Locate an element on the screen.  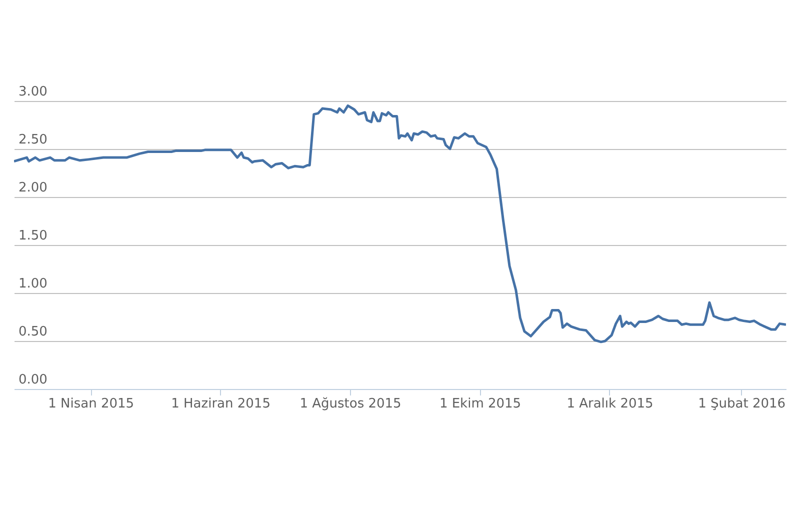
y-tick-label: 1.00 is located at coordinates (33, 284).